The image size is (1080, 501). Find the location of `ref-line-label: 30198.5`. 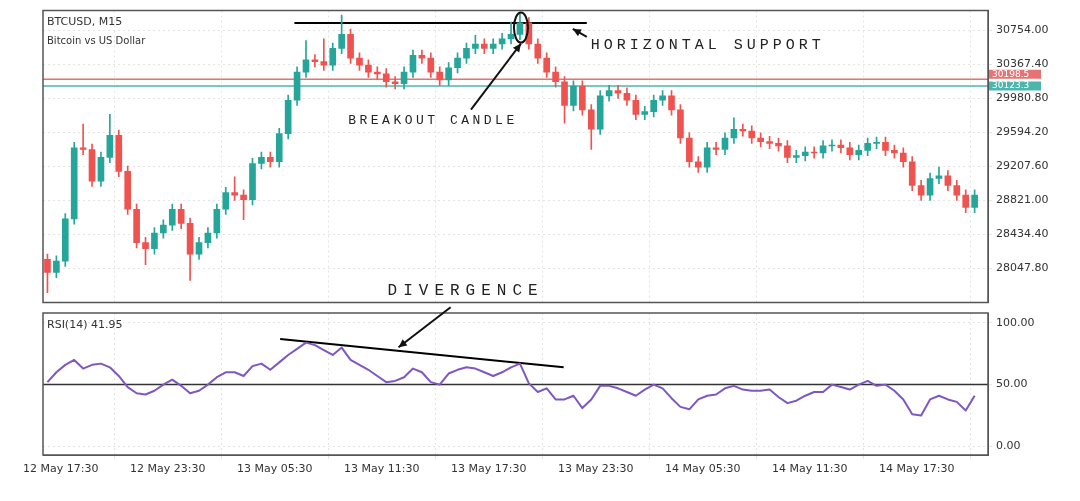

ref-line-label: 30198.5 is located at coordinates (1011, 73).